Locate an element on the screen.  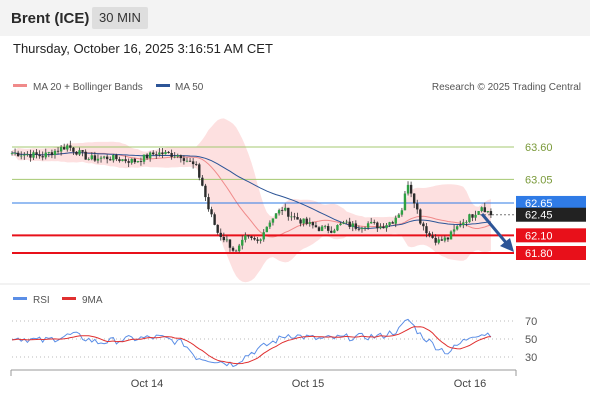
rsi-line is located at coordinates (251, 343).